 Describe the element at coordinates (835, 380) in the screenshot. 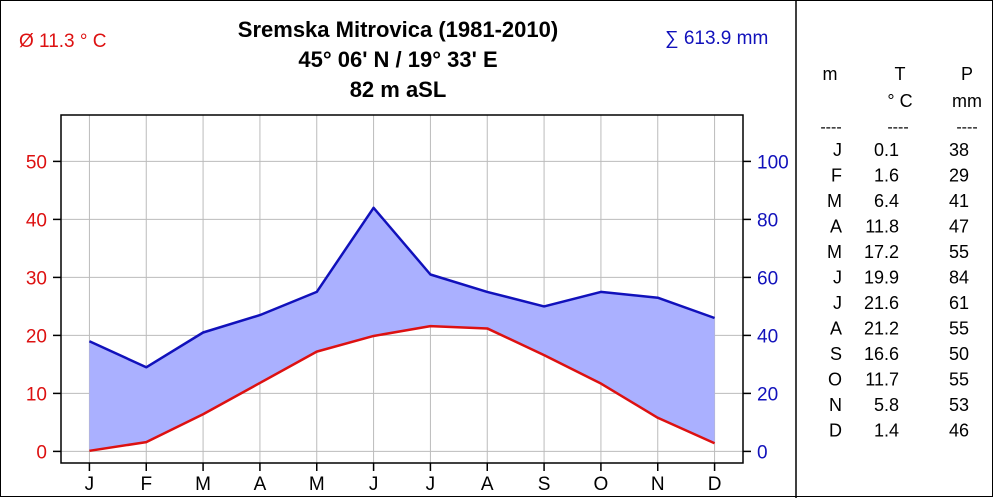

I see `table-cell: O` at that location.